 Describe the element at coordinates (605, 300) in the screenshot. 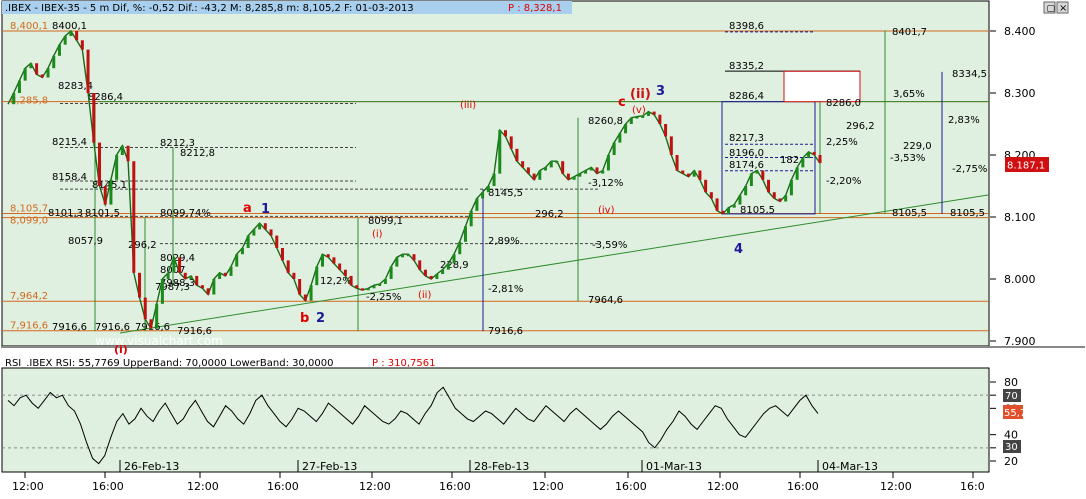

I see `value-label: 7964,6` at that location.